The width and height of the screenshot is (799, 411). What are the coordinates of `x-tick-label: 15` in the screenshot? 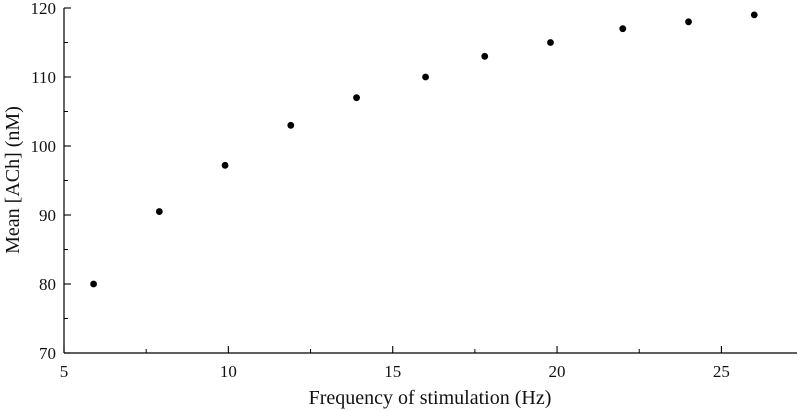 It's located at (392, 371).